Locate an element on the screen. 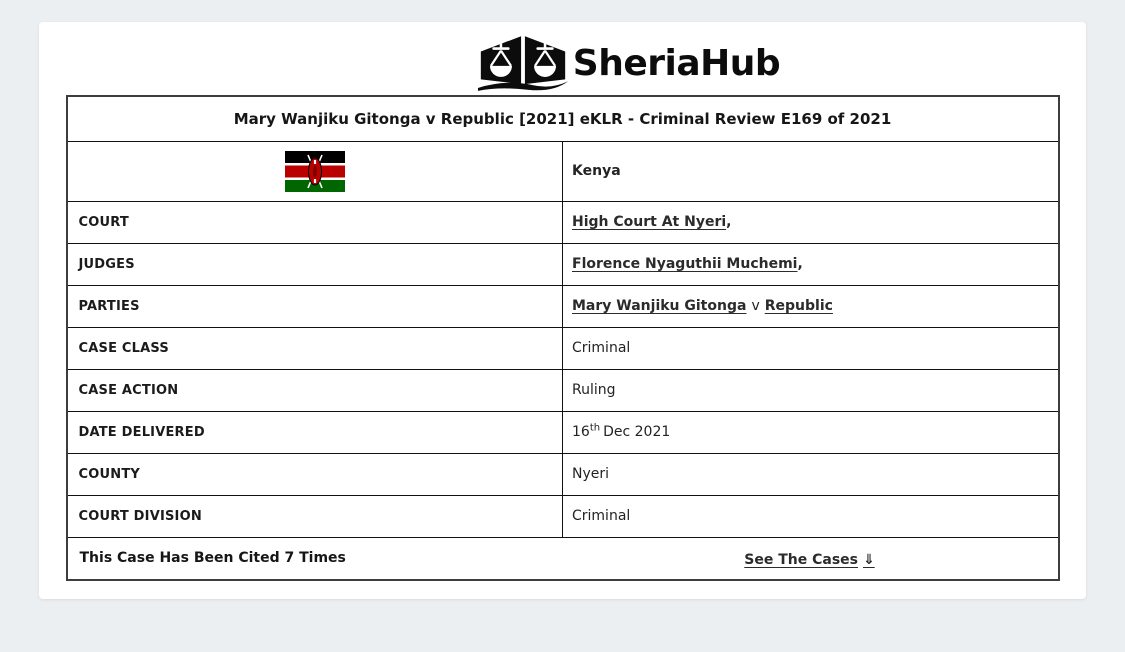 This screenshot has width=1125, height=652. versus-separator: v is located at coordinates (755, 306).